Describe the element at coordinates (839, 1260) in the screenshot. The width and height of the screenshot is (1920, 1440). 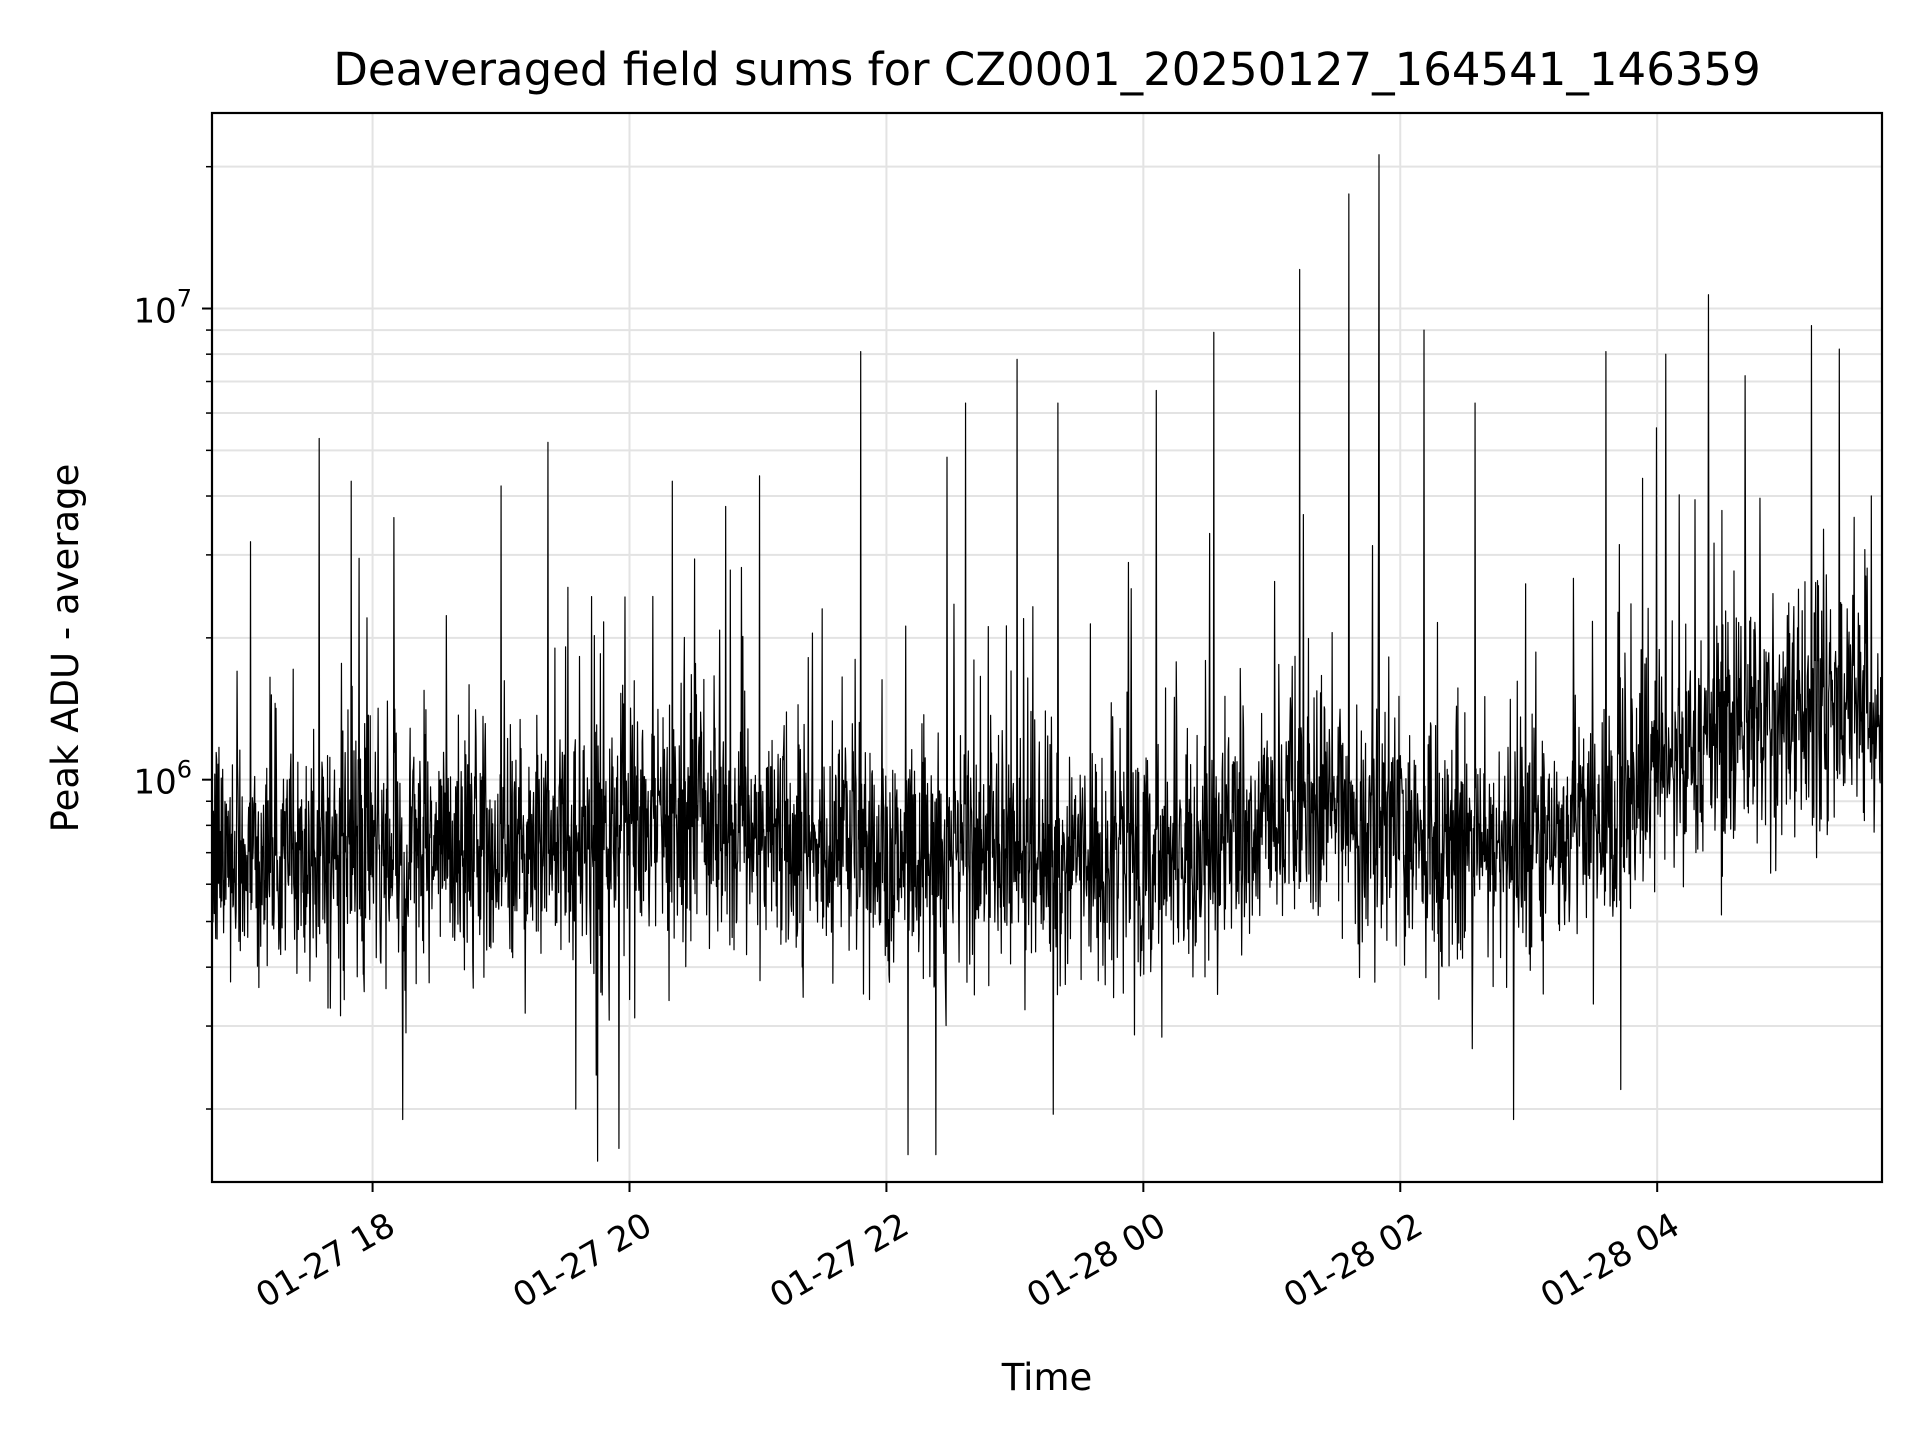
I see `x-tick-label: 01-27 22` at that location.